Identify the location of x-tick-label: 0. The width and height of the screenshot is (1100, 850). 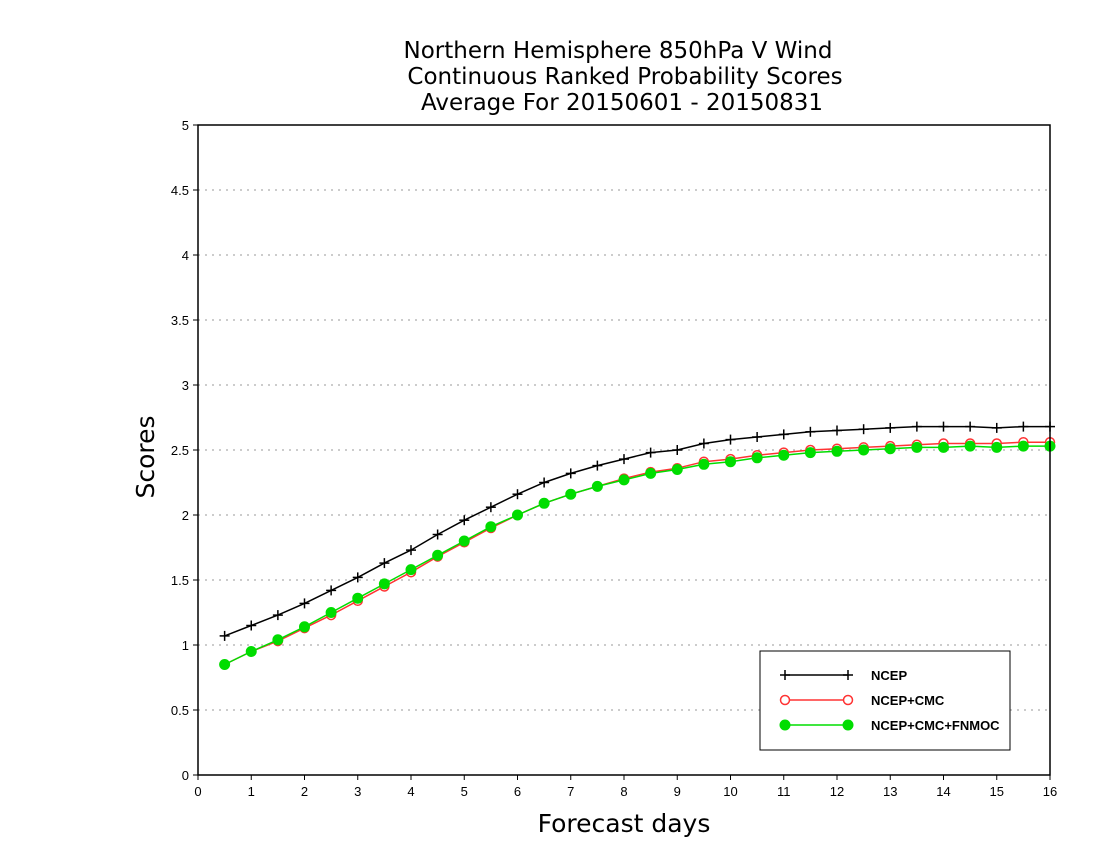
(197, 791).